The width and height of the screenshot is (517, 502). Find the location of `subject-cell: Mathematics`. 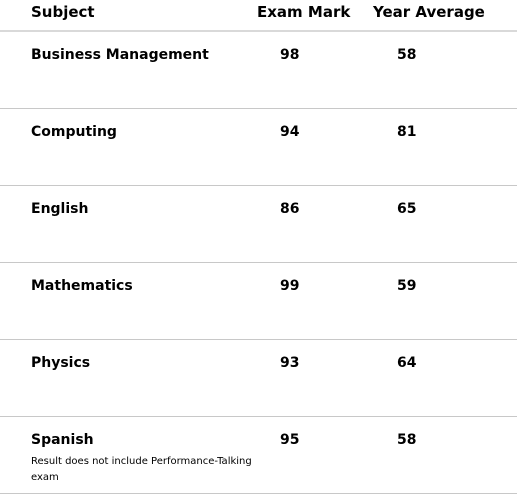

subject-cell: Mathematics is located at coordinates (82, 286).